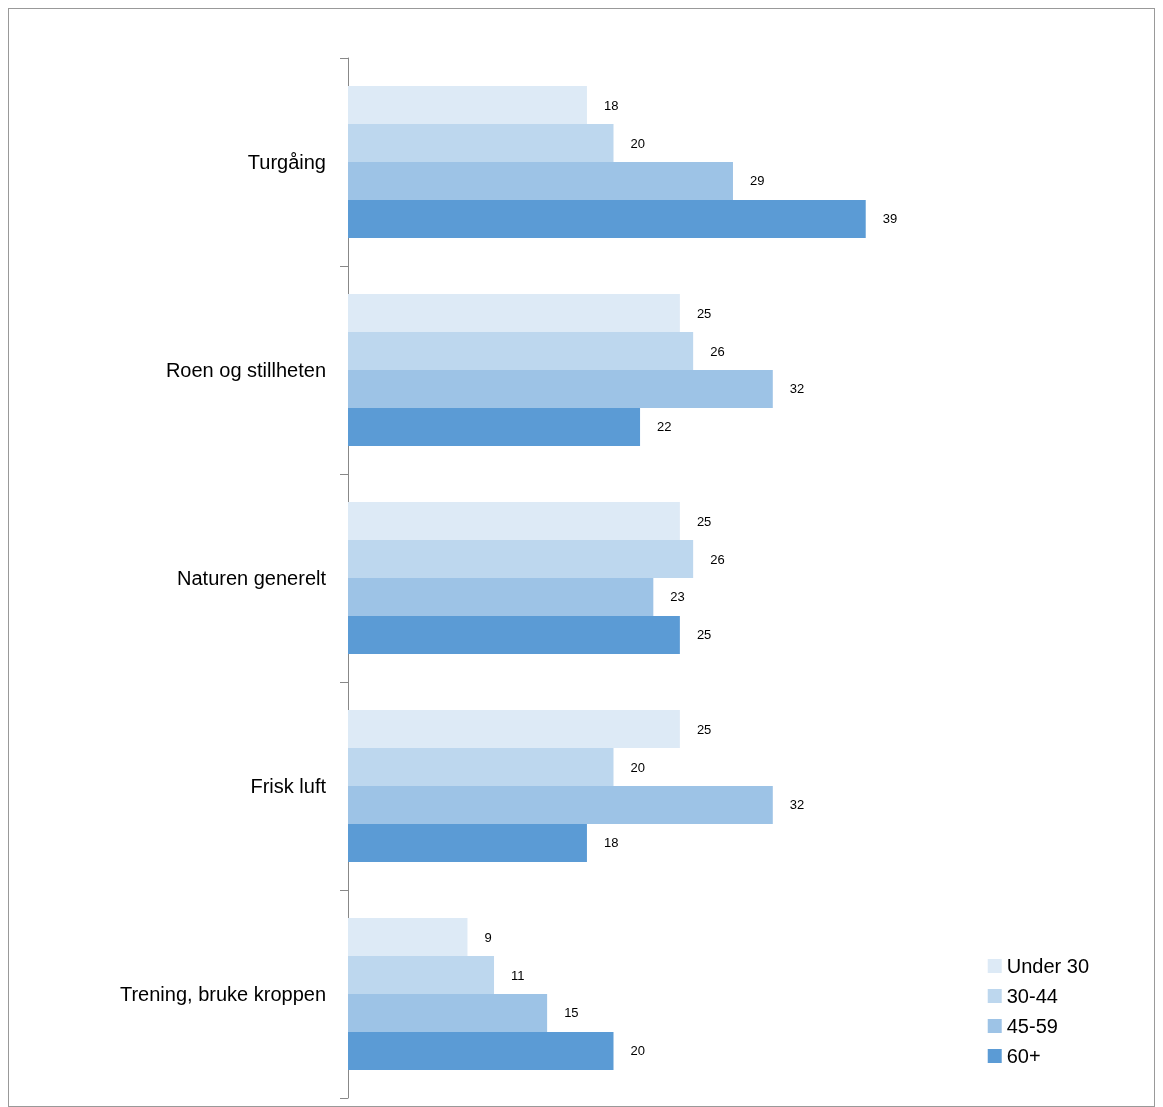 The height and width of the screenshot is (1107, 1163). I want to click on data-label: 9, so click(488, 937).